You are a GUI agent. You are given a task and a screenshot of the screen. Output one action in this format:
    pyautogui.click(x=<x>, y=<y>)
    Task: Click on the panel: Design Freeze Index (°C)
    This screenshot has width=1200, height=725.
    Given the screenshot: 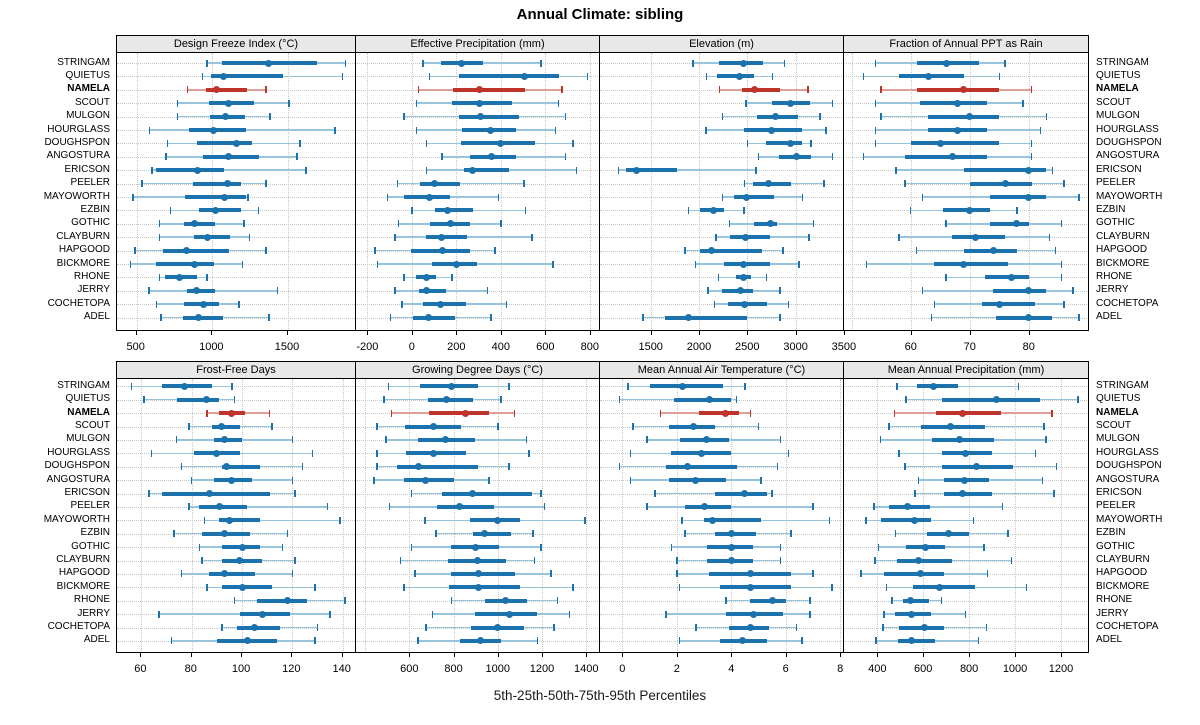 What is the action you would take?
    pyautogui.click(x=236, y=183)
    